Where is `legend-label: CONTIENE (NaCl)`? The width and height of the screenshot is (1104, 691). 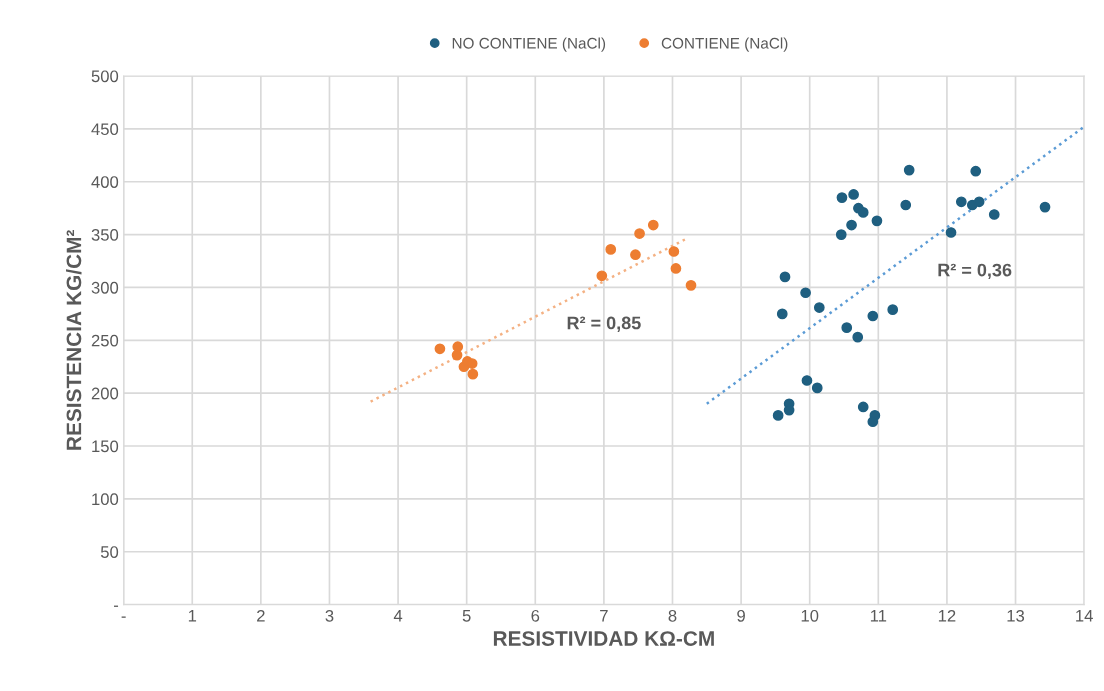
legend-label: CONTIENE (NaCl) is located at coordinates (724, 44).